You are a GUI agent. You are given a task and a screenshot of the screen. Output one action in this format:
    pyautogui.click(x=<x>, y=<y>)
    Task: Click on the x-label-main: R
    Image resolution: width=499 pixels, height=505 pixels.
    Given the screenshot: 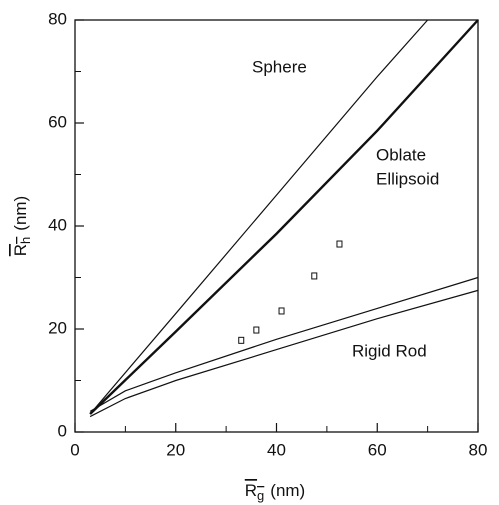 What is the action you would take?
    pyautogui.click(x=251, y=490)
    